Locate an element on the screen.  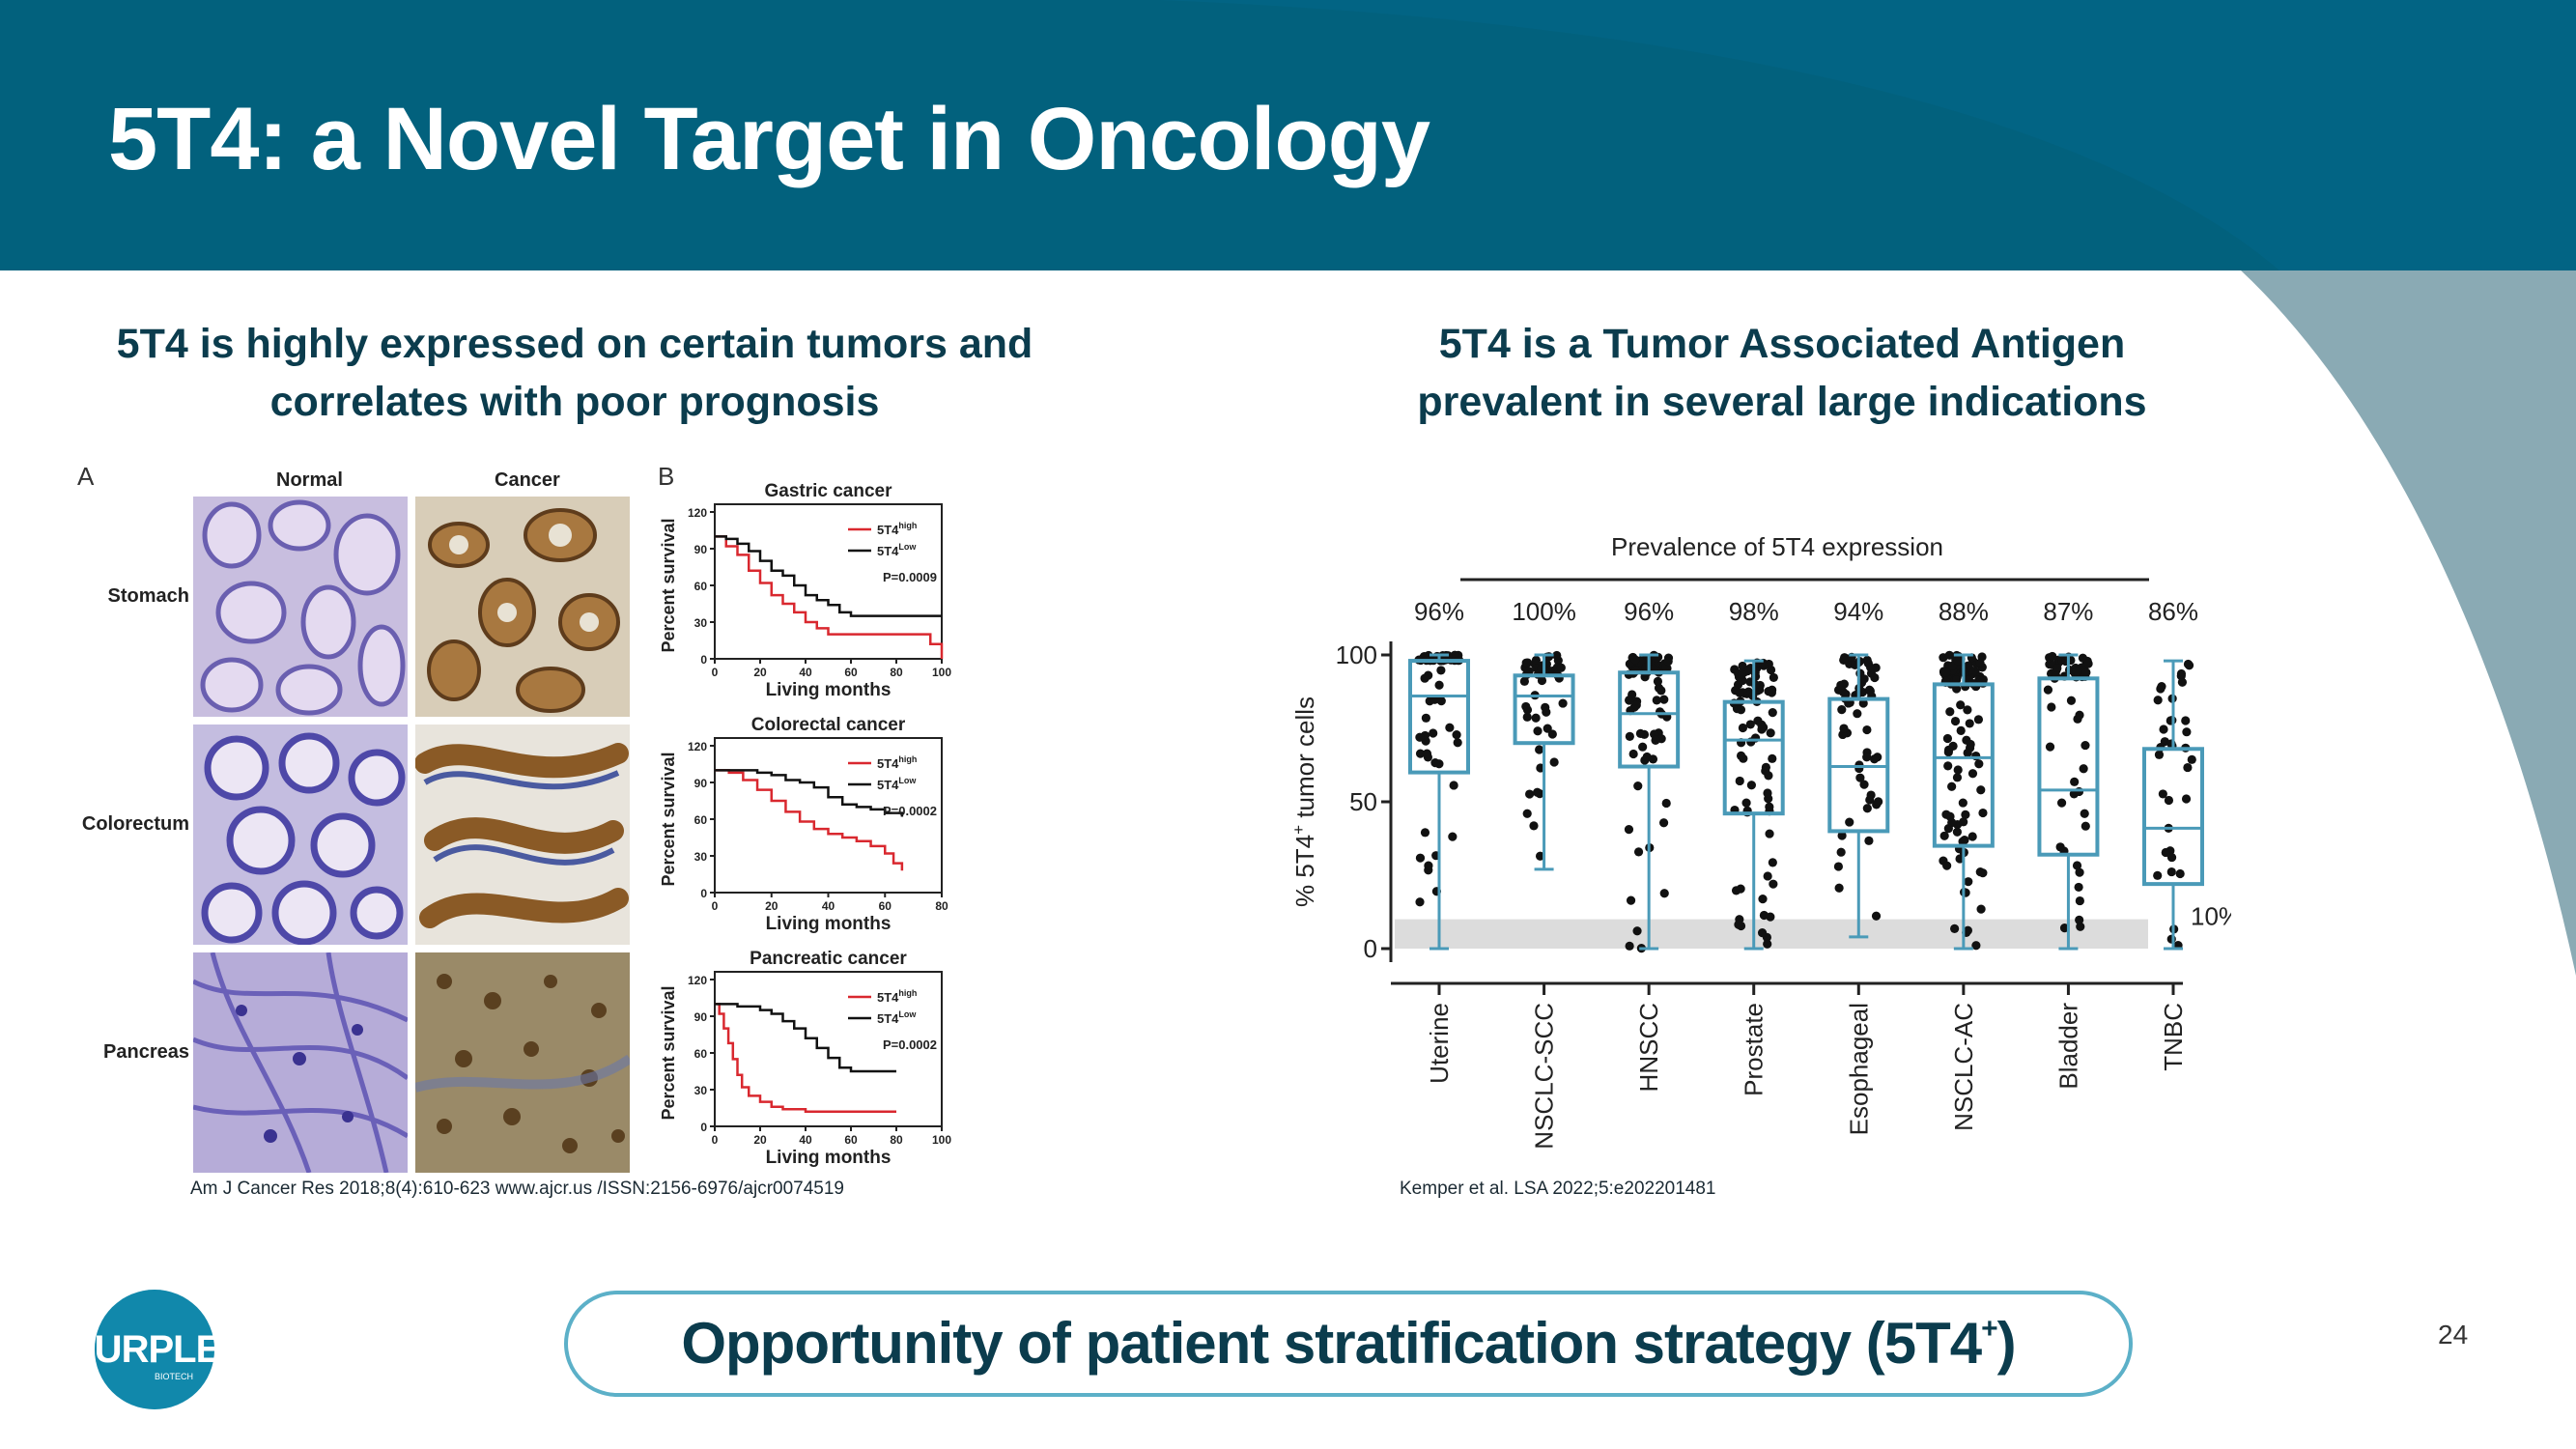
banner-closing: ) is located at coordinates (2006, 1343).